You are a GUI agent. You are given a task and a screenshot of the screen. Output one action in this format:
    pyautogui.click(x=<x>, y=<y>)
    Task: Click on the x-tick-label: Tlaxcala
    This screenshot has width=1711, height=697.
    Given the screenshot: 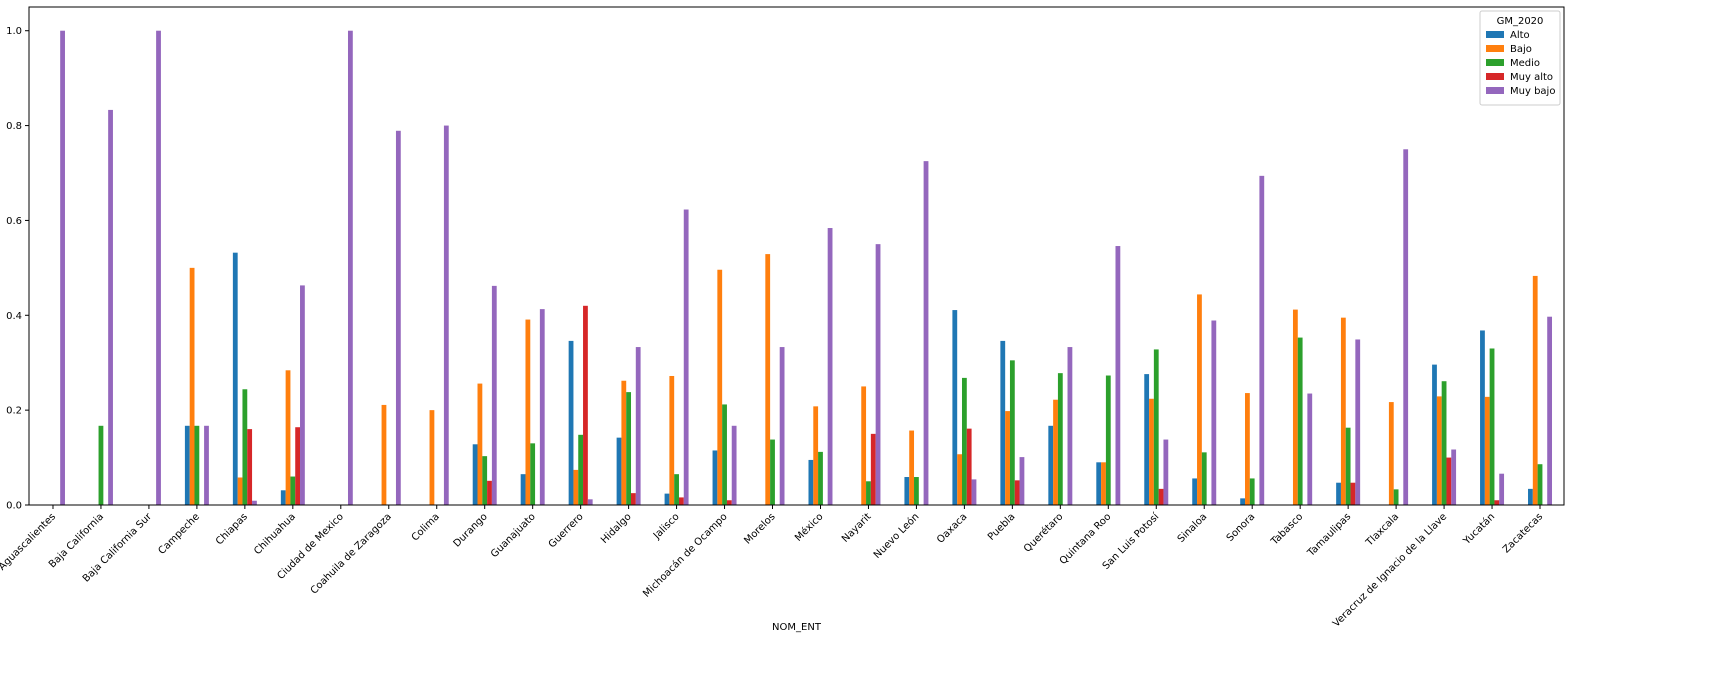 What is the action you would take?
    pyautogui.click(x=1383, y=530)
    